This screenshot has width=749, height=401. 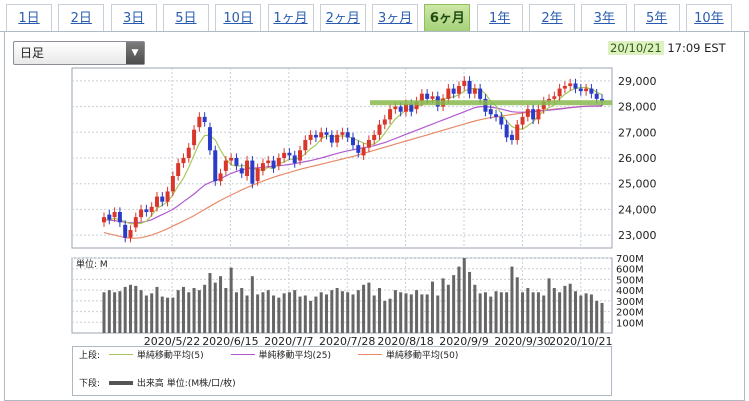 What do you see at coordinates (369, 354) in the screenshot?
I see `ma50-swatch` at bounding box center [369, 354].